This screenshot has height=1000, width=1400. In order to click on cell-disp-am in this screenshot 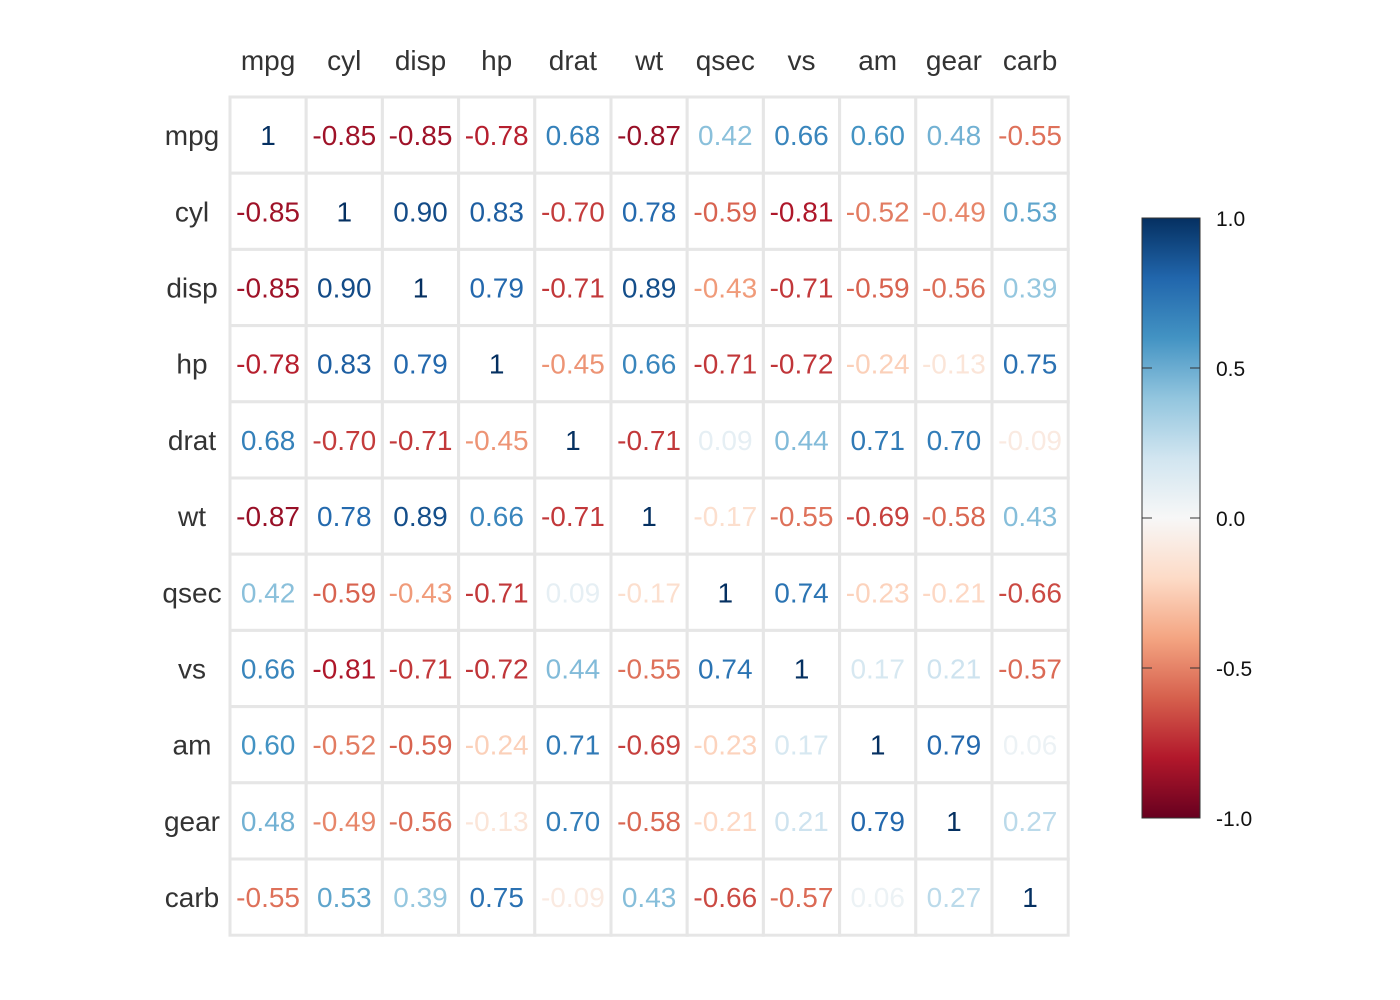, I will do `click(878, 287)`.